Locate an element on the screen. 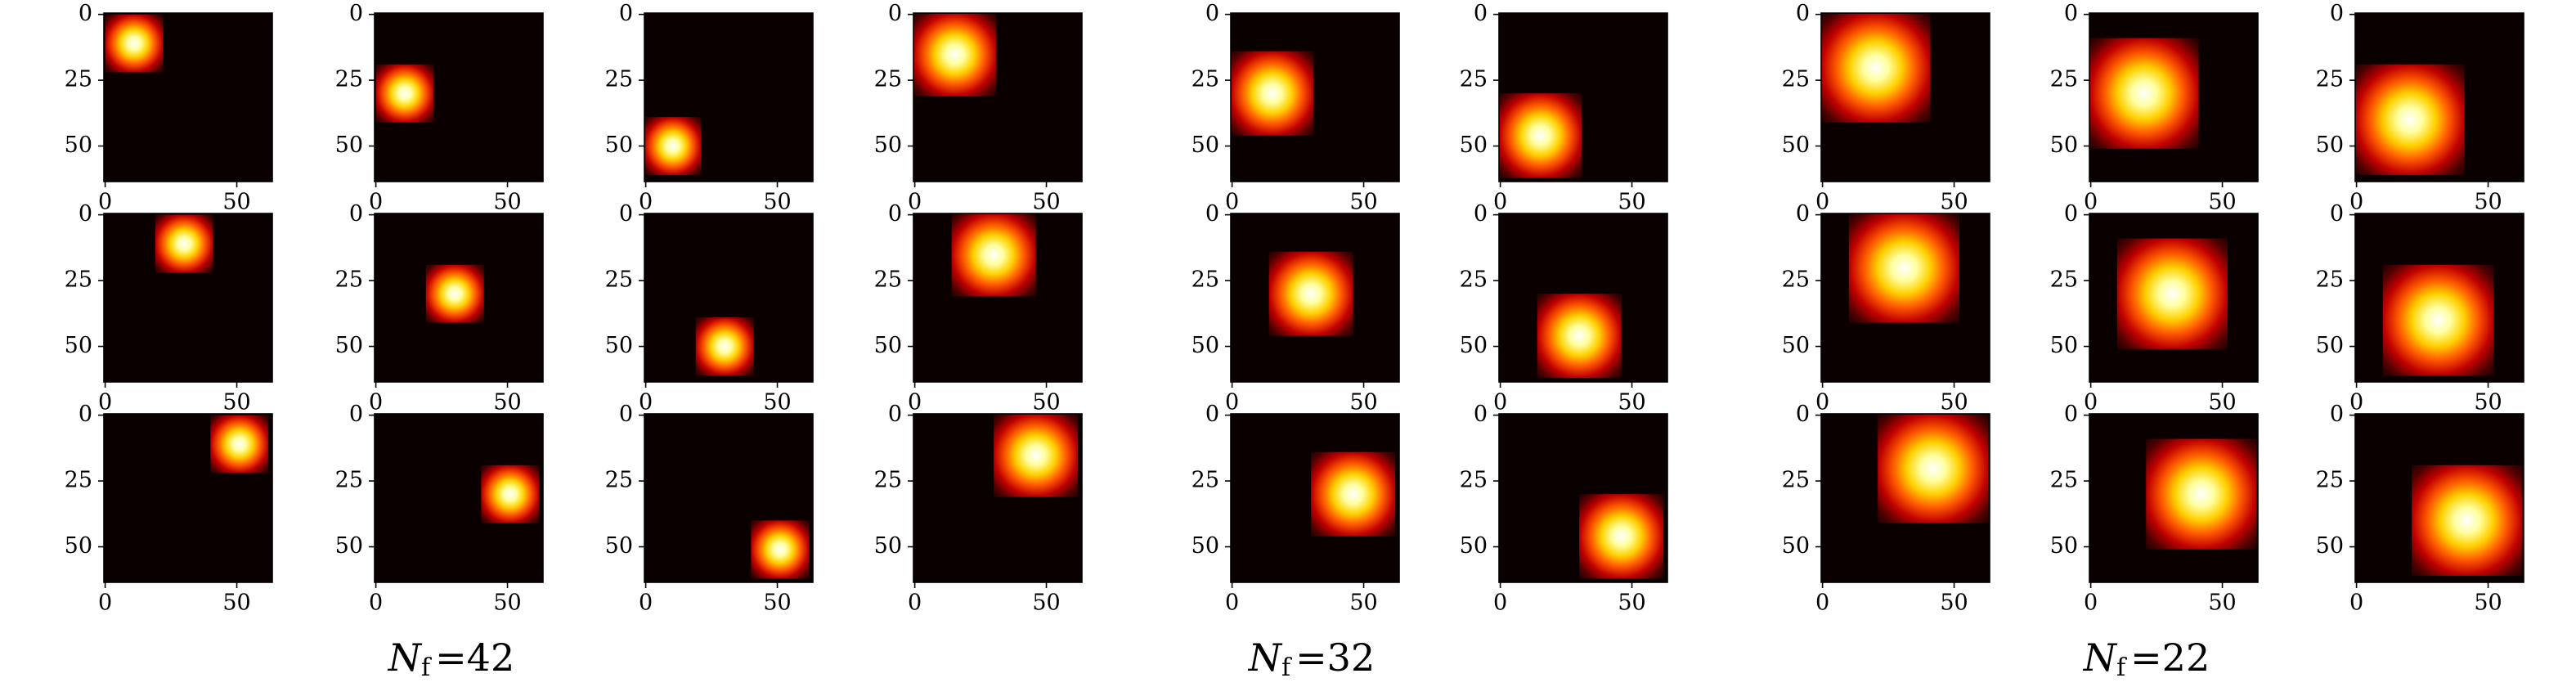  label-subscript: f is located at coordinates (1286, 667).